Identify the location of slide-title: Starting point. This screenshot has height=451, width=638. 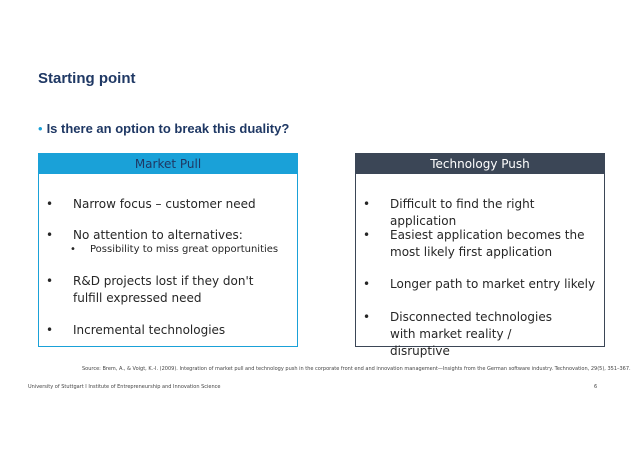
(87, 78).